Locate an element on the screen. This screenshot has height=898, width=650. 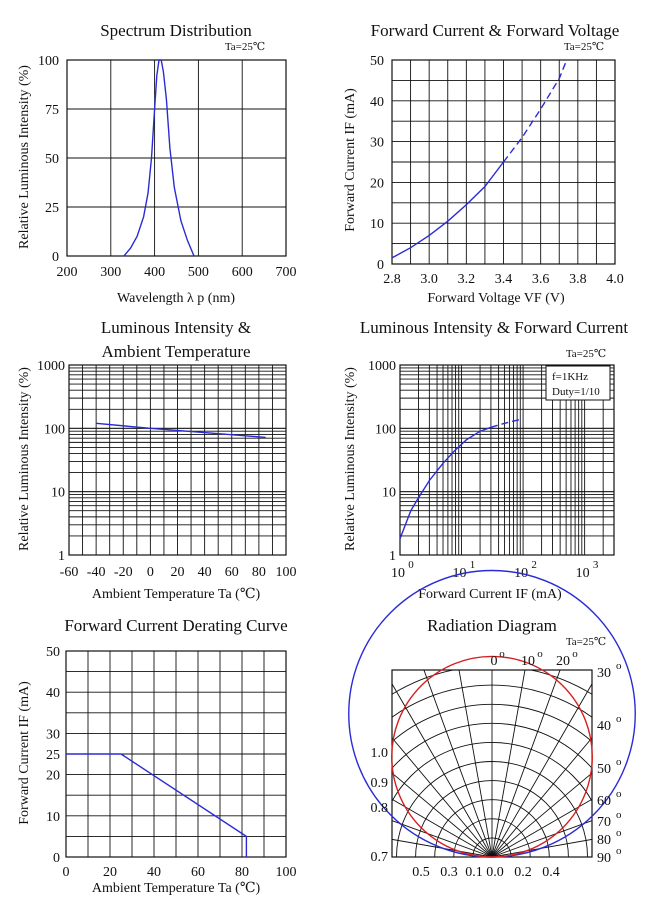
iv-ytick: 20 is located at coordinates (377, 183).